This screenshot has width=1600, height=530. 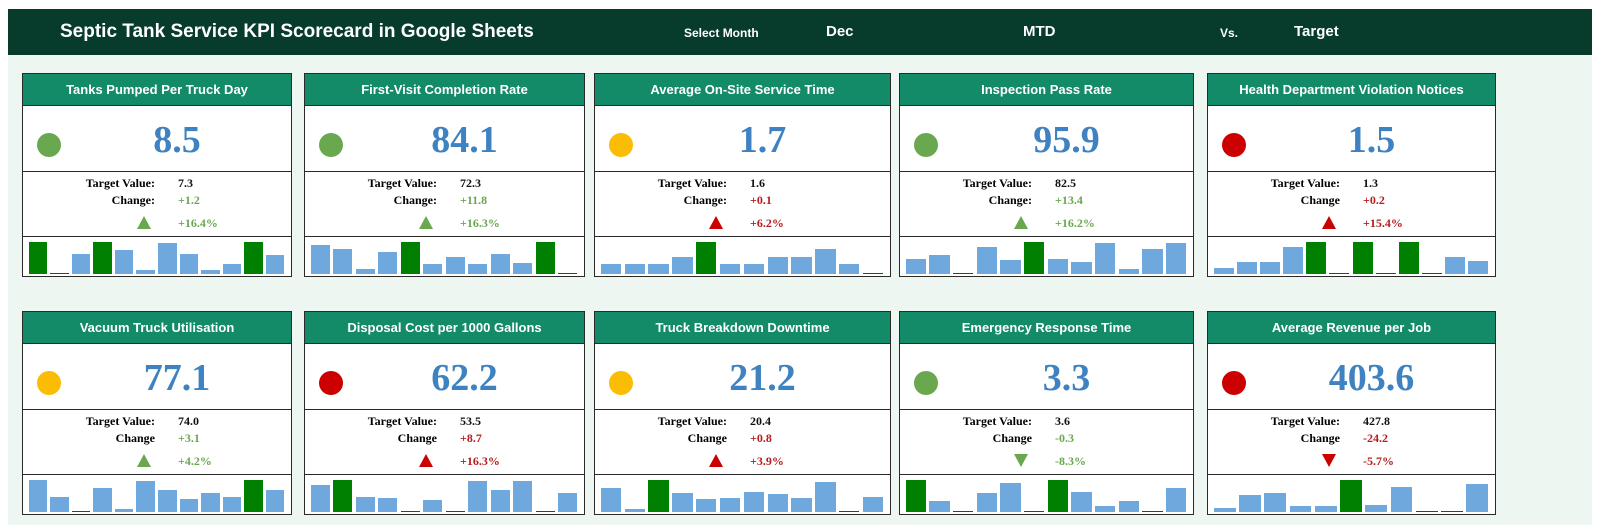 I want to click on change-percent: +15.4%, so click(x=1383, y=223).